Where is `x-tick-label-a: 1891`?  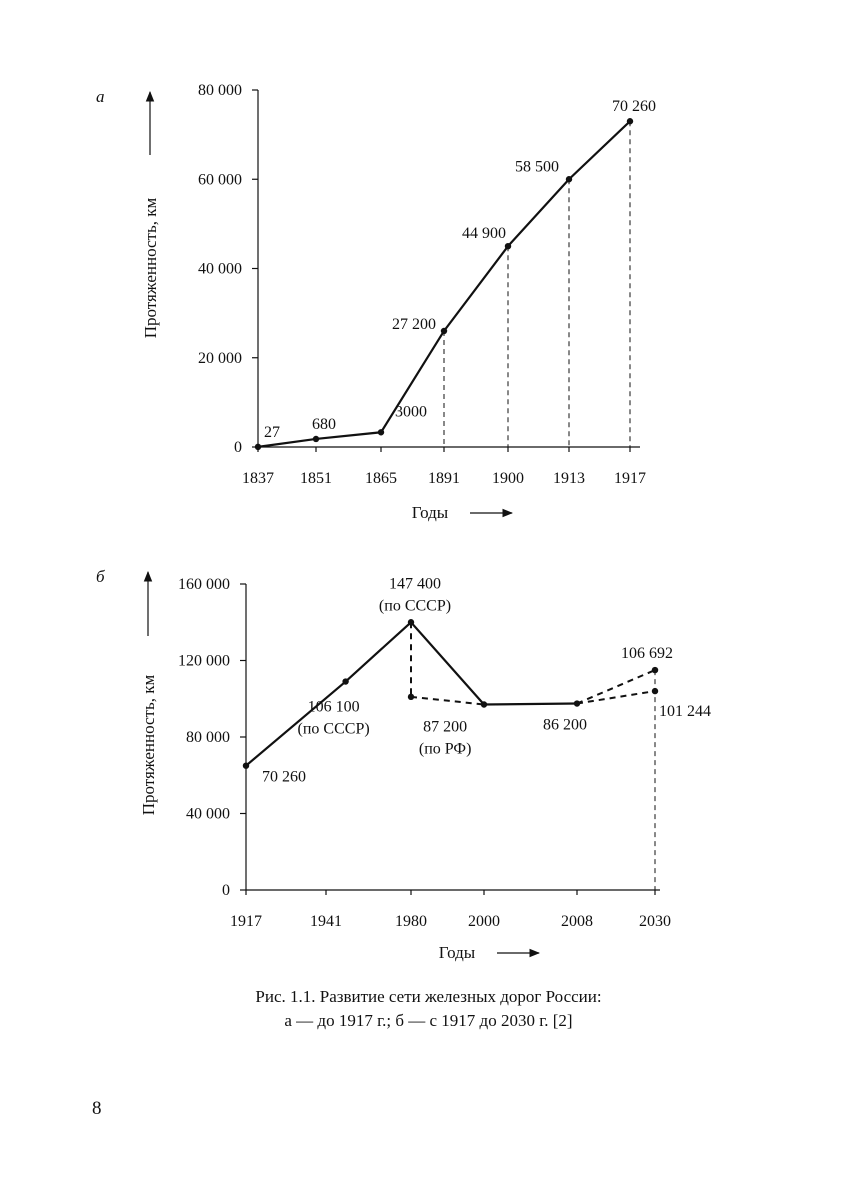 x-tick-label-a: 1891 is located at coordinates (444, 478).